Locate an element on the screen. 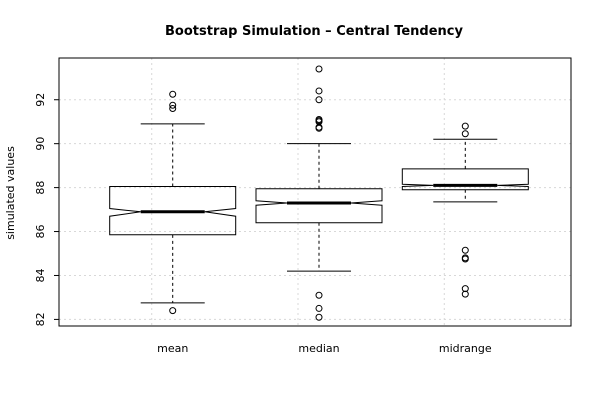  chart-title: Bootstrap Simulation – Central Tendency is located at coordinates (314, 31).